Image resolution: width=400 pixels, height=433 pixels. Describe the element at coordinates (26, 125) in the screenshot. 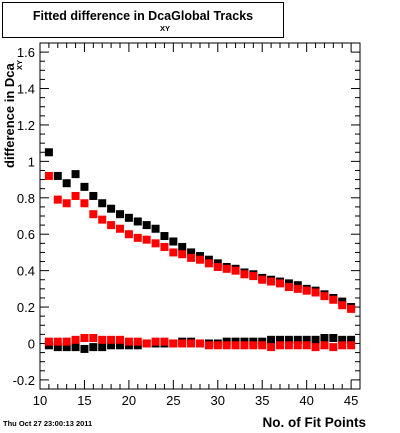

I see `y-tick-label: 1.2` at that location.